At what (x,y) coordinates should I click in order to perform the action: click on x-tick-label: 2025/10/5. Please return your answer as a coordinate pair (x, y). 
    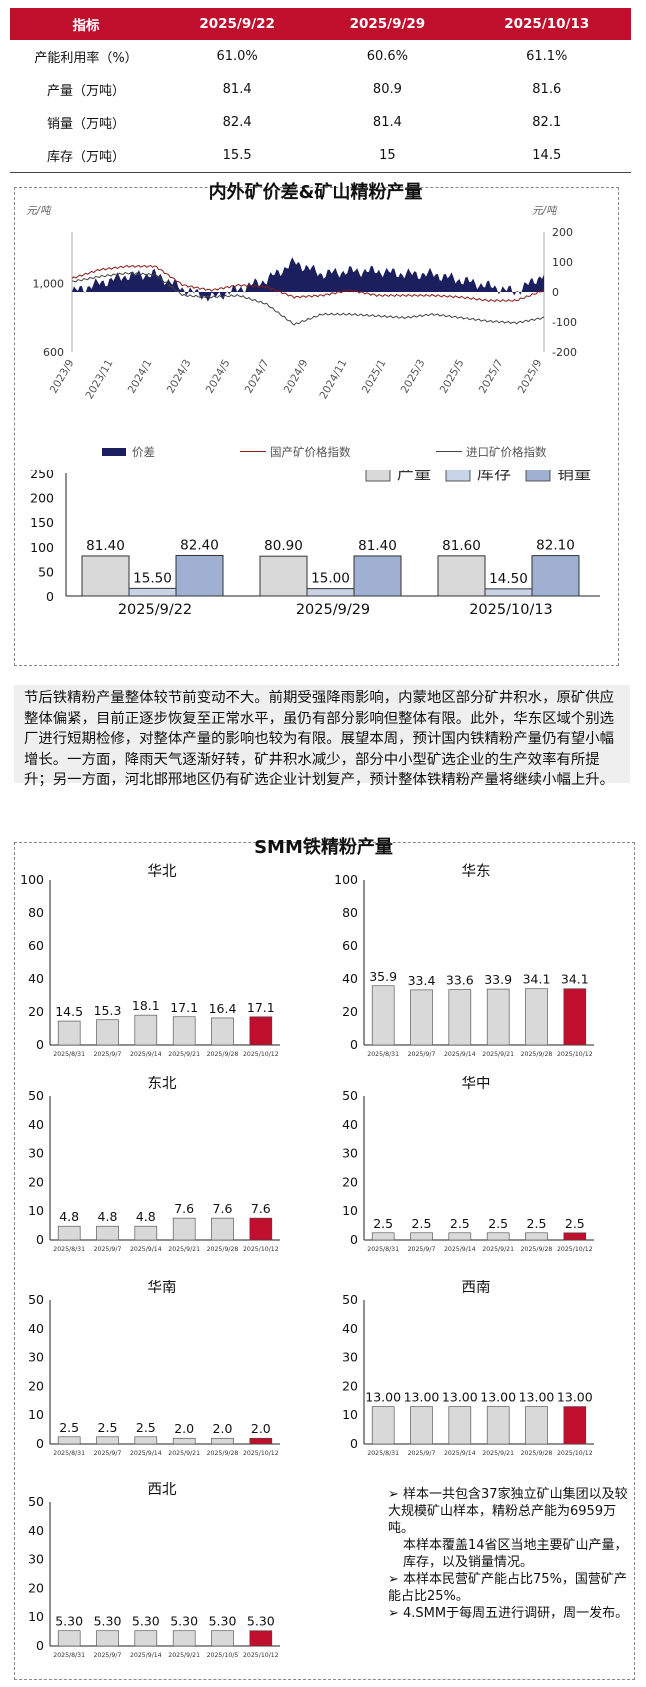
    Looking at the image, I should click on (223, 1655).